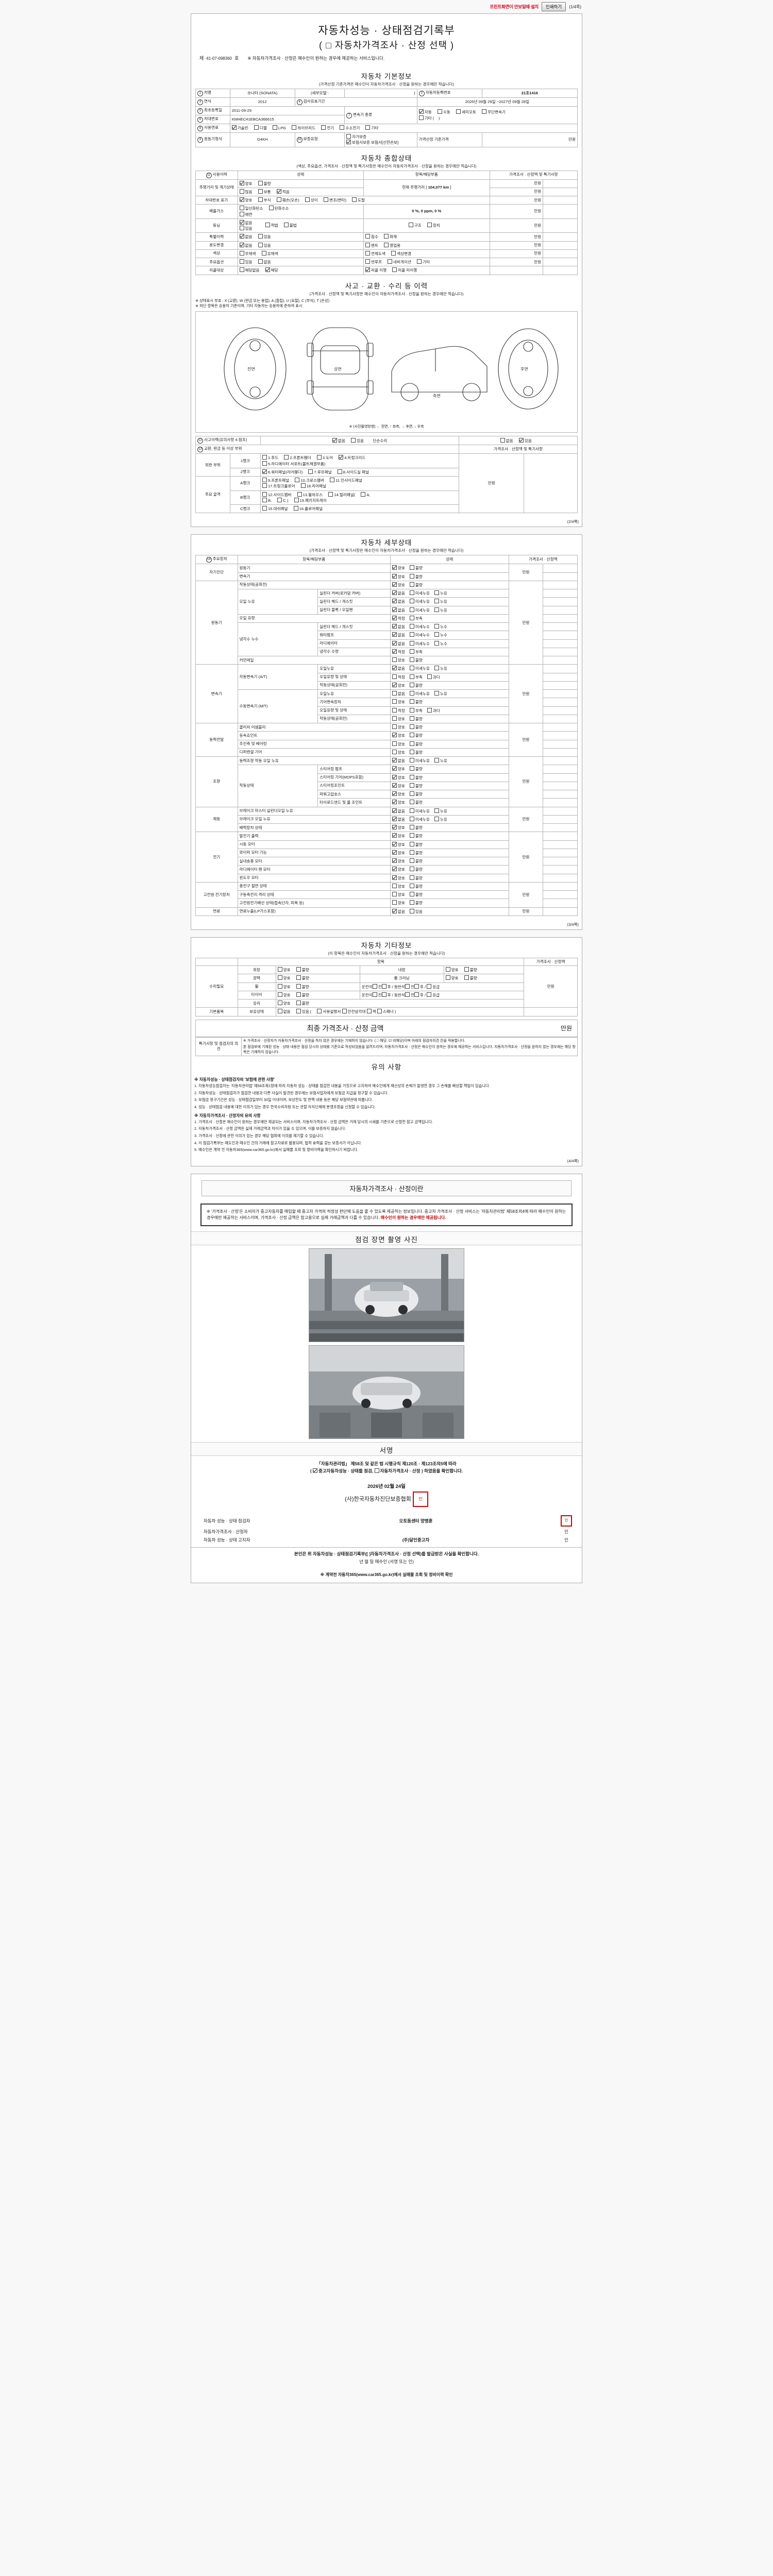 This screenshot has width=773, height=2576. Describe the element at coordinates (353, 472) in the screenshot. I see `part-side-sill: 8.사이드실 패널` at that location.